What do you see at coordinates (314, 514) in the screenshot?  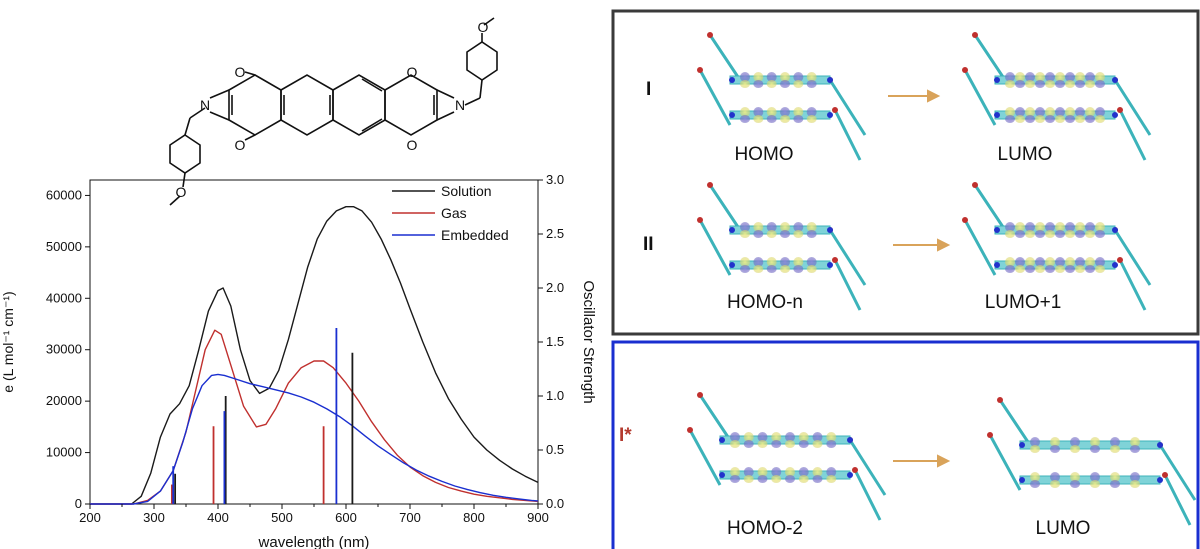 I see `x-axis: 200 300 400 500 600 700 800 900` at bounding box center [314, 514].